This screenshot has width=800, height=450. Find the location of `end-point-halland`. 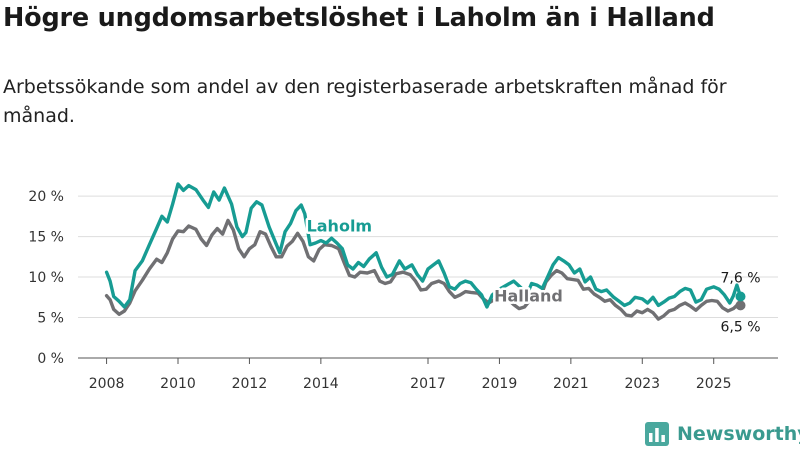

end-point-halland is located at coordinates (740, 305).